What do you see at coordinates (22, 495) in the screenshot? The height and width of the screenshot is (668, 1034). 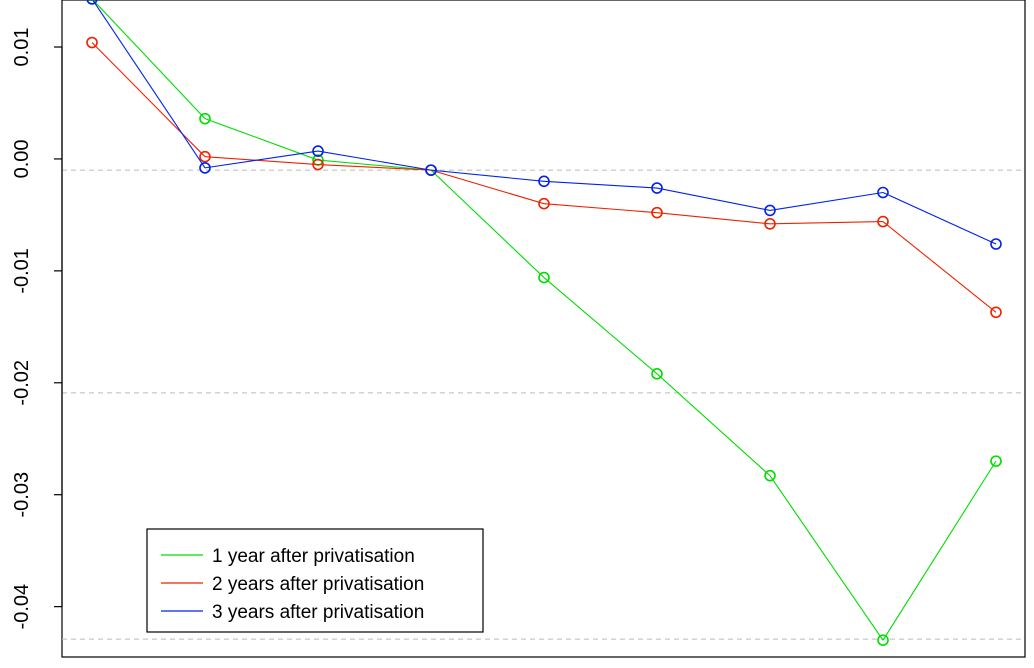 I see `y-tick-label: -0.03` at bounding box center [22, 495].